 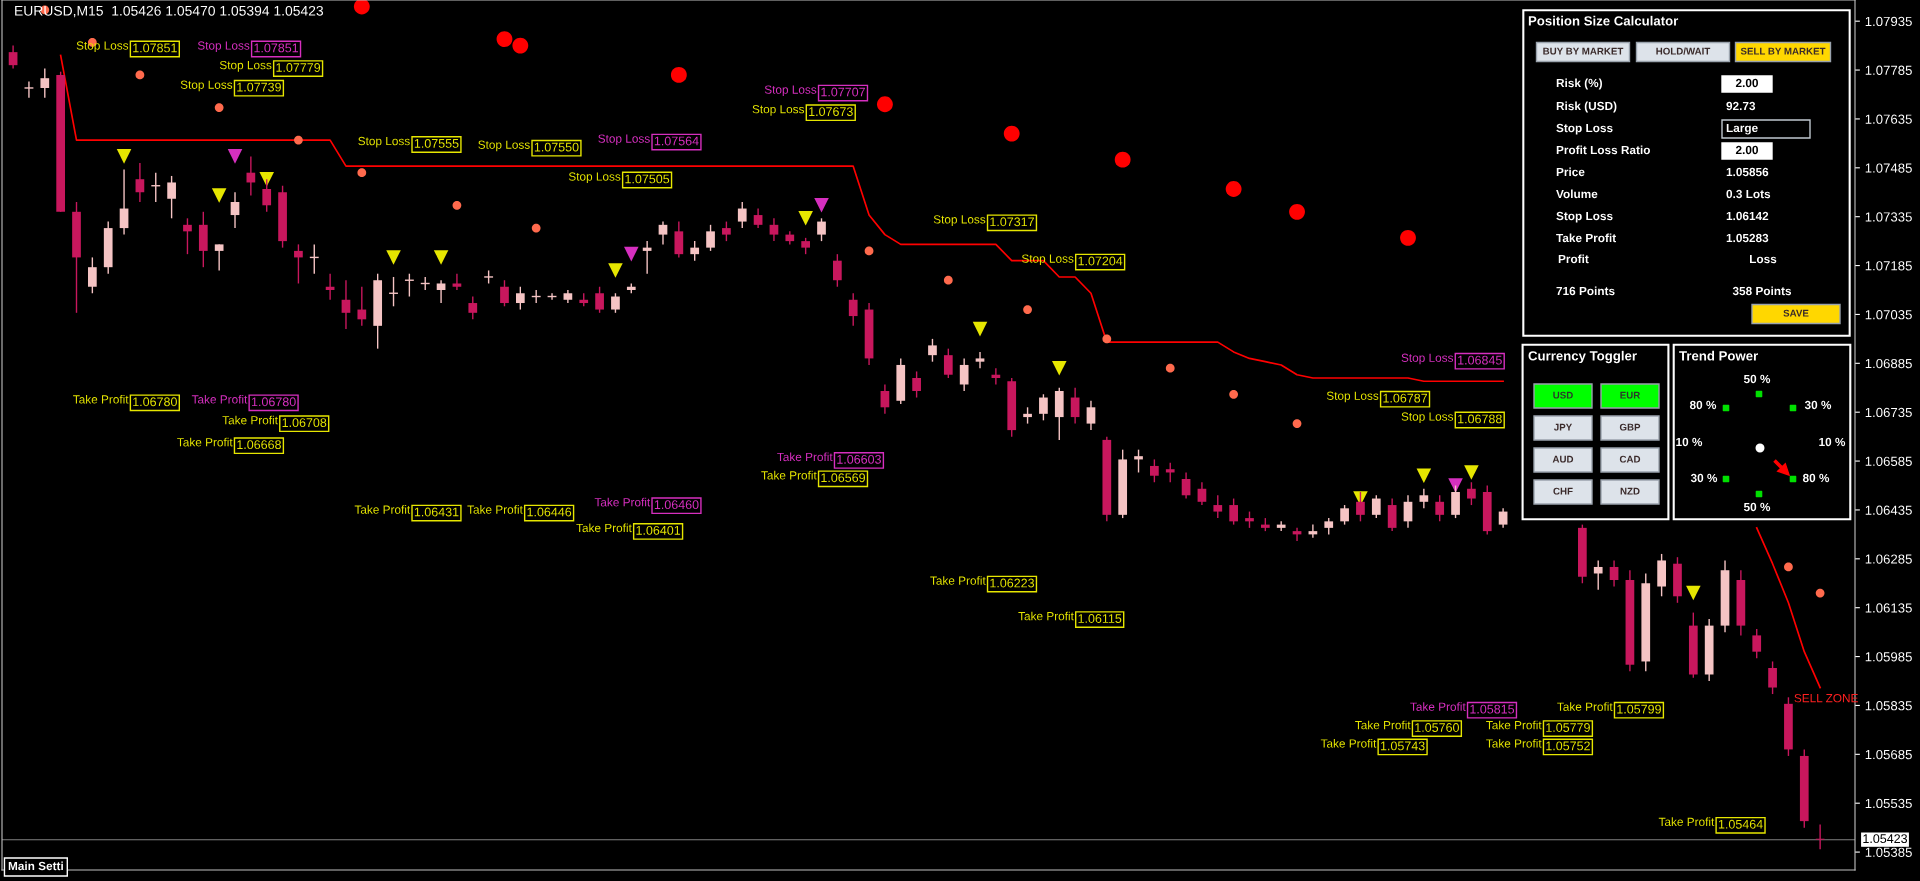 I want to click on annotation: 92.73, so click(x=1741, y=106).